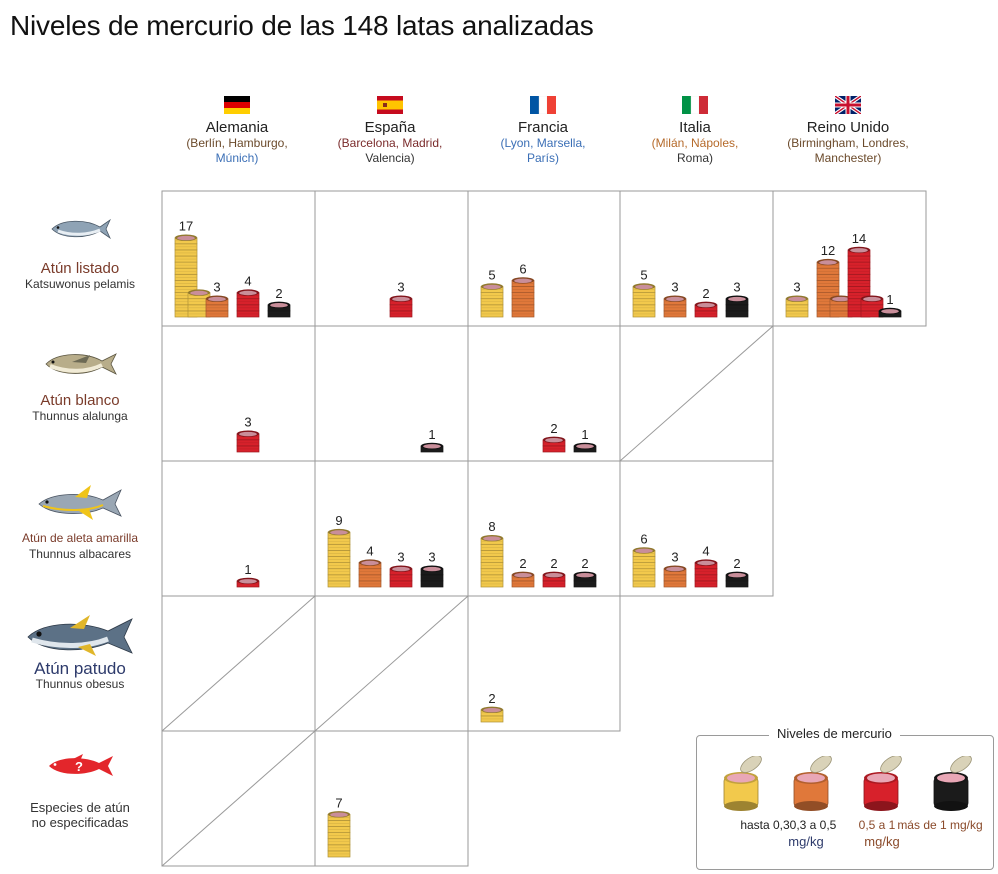 This screenshot has height=874, width=998. What do you see at coordinates (940, 825) in the screenshot?
I see `legend-label-very-high: más de 1 mg/kg` at bounding box center [940, 825].